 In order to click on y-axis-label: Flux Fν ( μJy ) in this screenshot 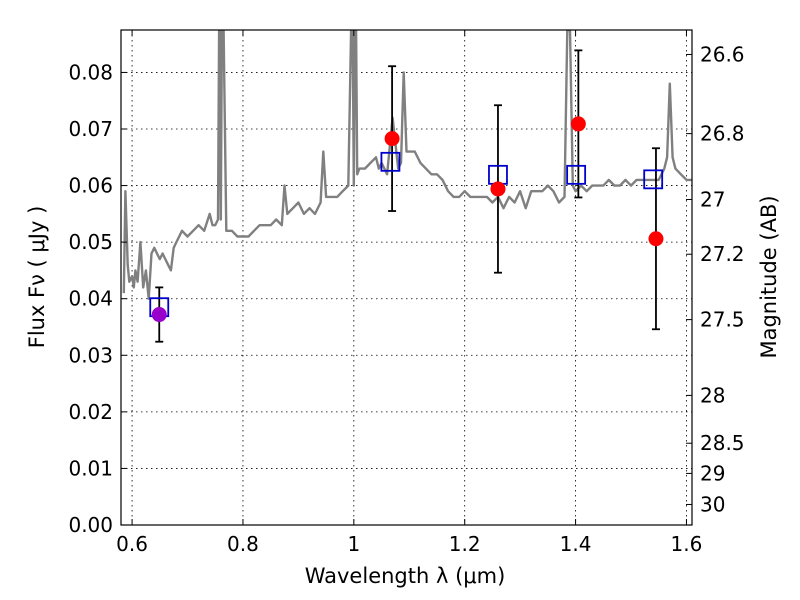, I will do `click(37, 277)`.